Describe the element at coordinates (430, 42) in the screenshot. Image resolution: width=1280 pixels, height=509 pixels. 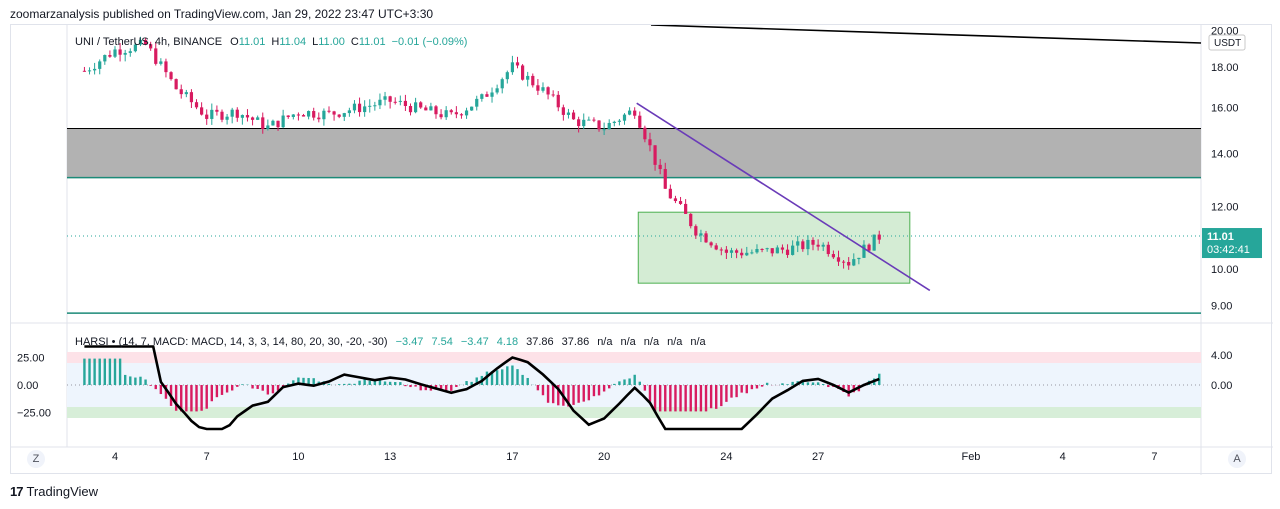
I see `legend-text: −0.01 (−0.09%)` at that location.